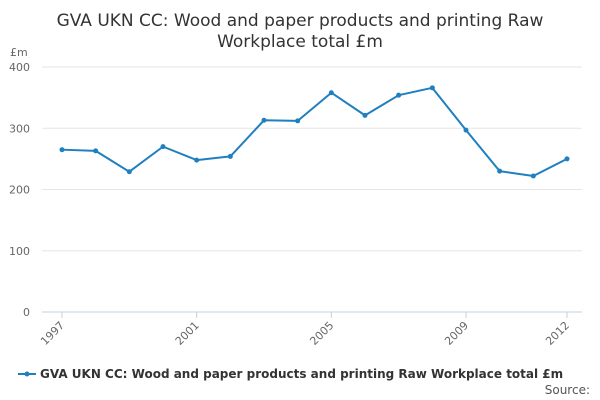  I want to click on y-tick-label: 400, so click(19, 67).